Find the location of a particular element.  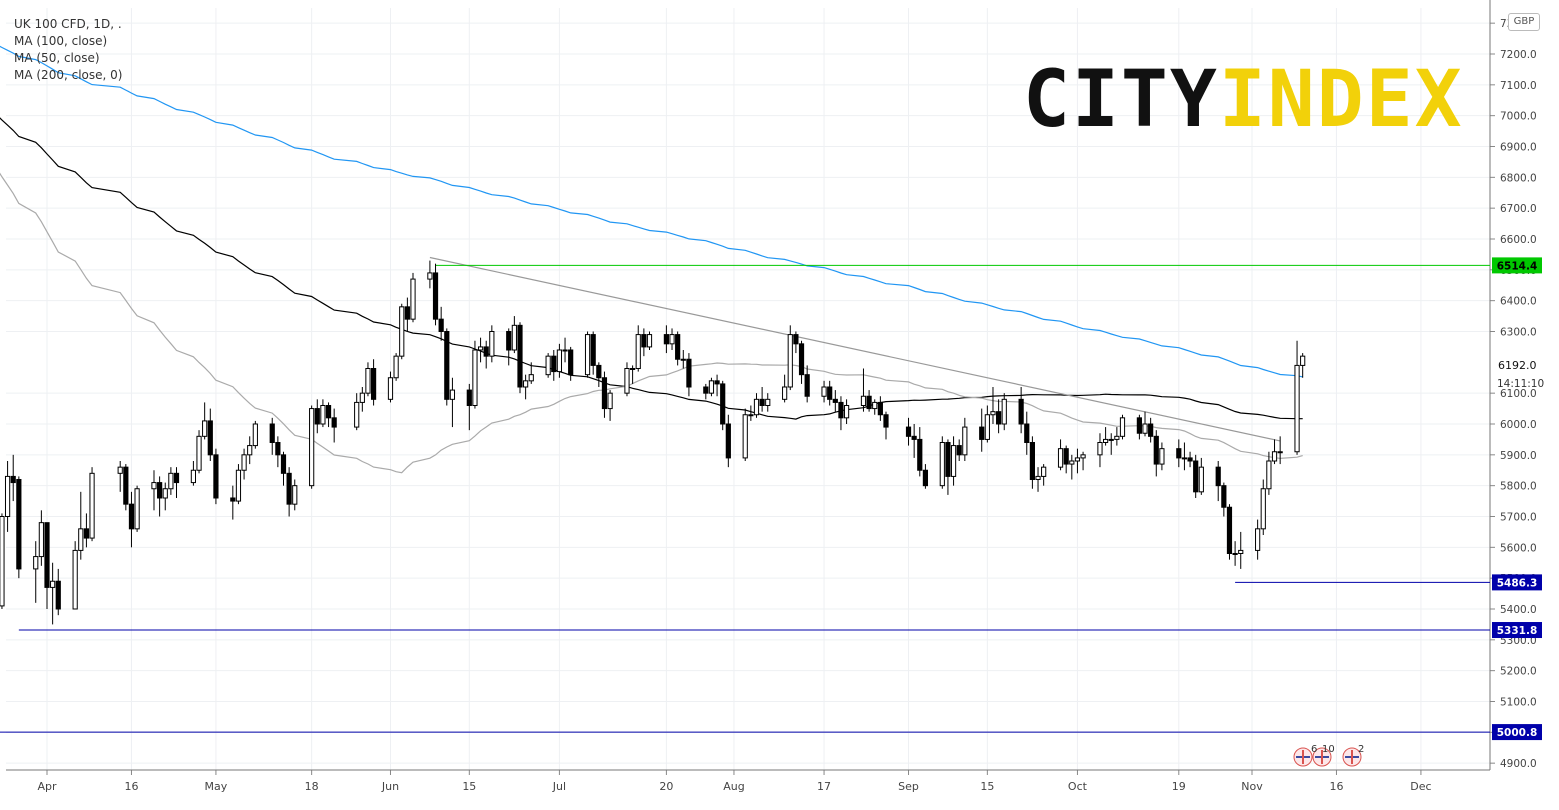

resistance-level-tag is located at coordinates (1517, 265).